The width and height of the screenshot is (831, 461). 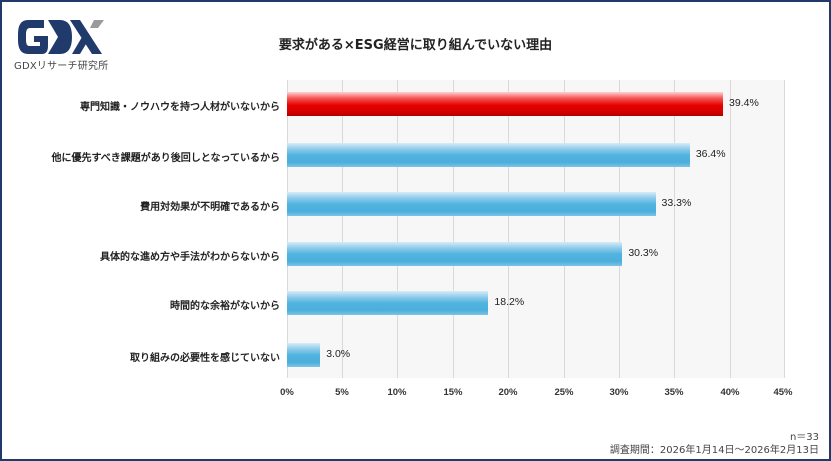 What do you see at coordinates (415, 45) in the screenshot?
I see `chart-title: 要求がある×ESG経営に取り組んでいない理由` at bounding box center [415, 45].